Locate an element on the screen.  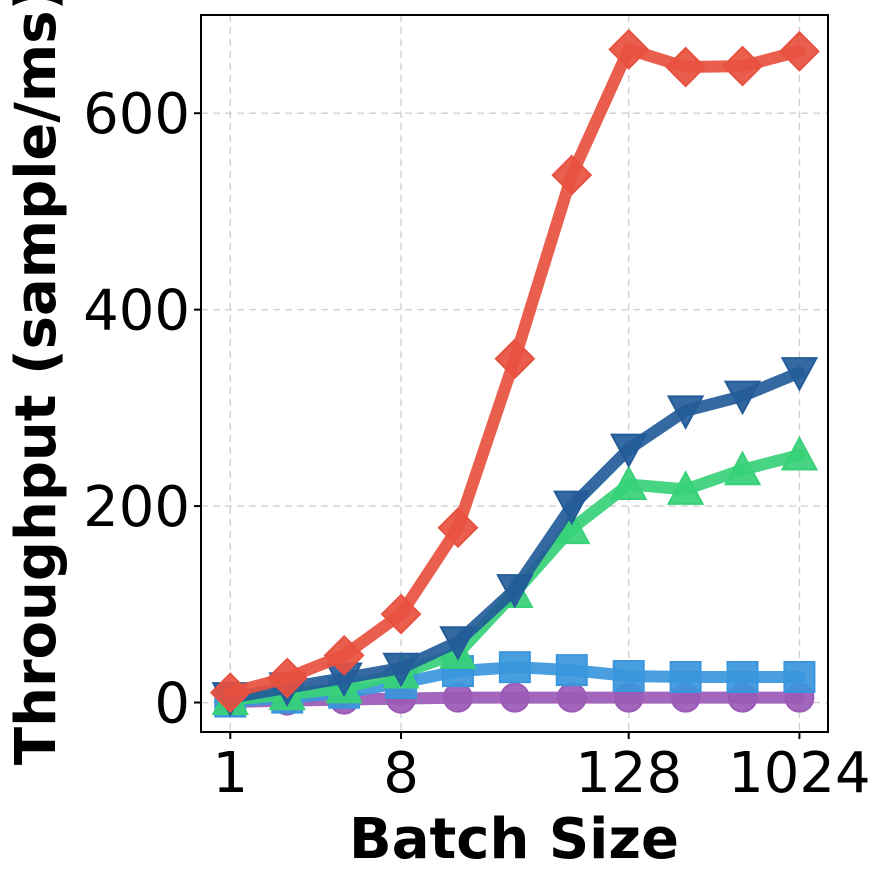
x-tick-label: 8 is located at coordinates (401, 773).